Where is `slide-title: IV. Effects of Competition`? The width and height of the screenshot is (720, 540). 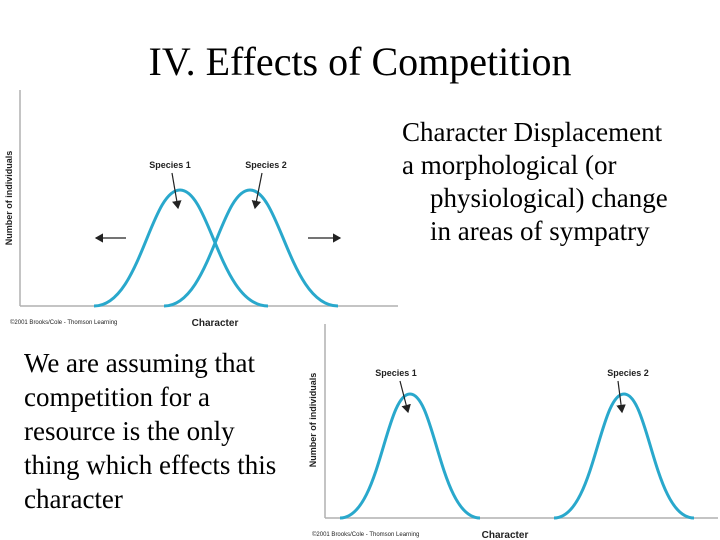 slide-title: IV. Effects of Competition is located at coordinates (360, 61).